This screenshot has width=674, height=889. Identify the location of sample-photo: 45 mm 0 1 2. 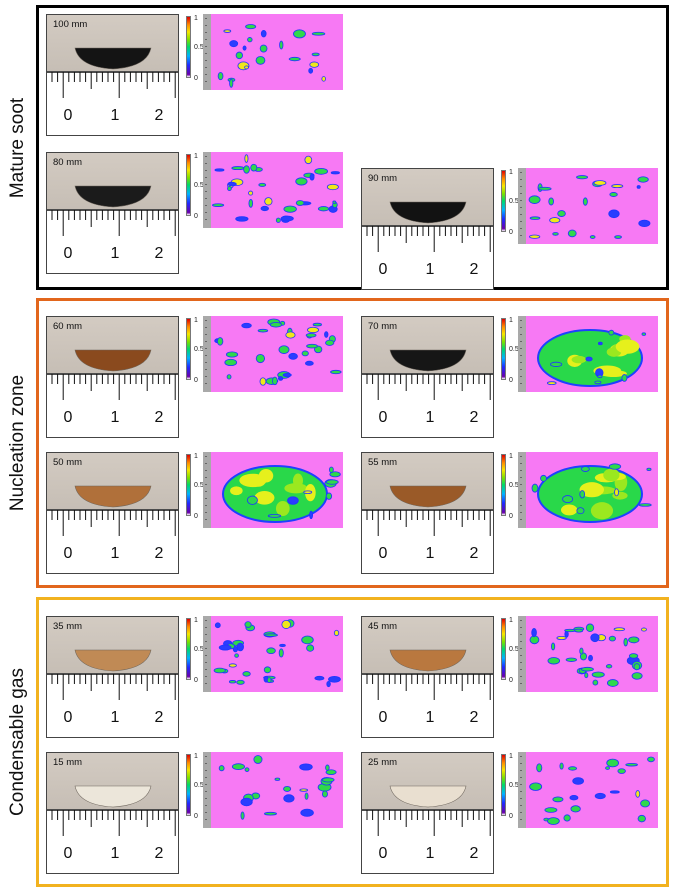
(427, 677).